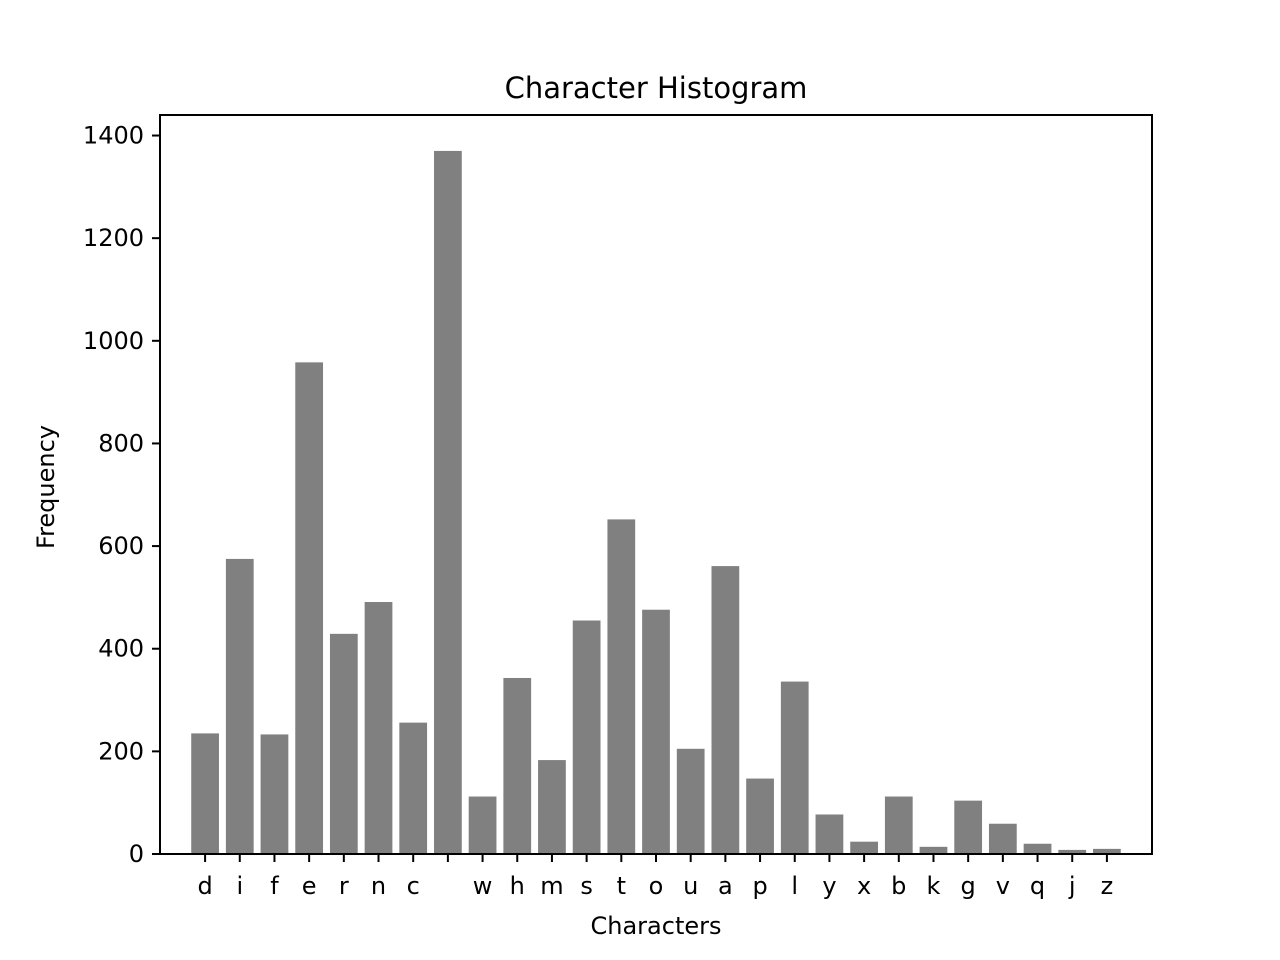 Image resolution: width=1280 pixels, height=960 pixels. What do you see at coordinates (204, 886) in the screenshot?
I see `x-tick-label-0: d` at bounding box center [204, 886].